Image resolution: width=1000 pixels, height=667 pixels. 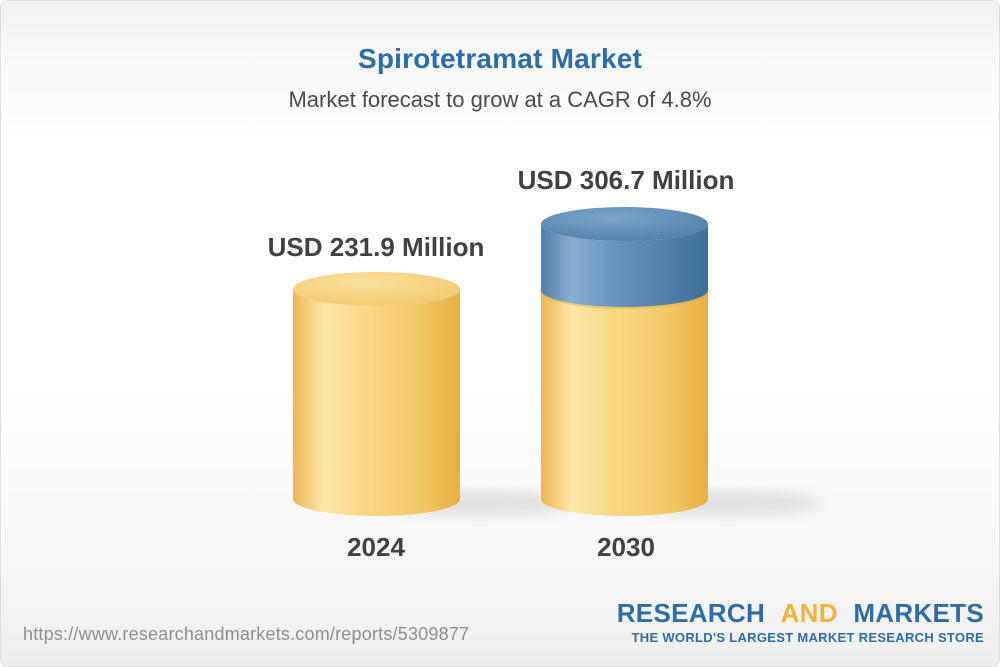 What do you see at coordinates (691, 613) in the screenshot?
I see `logo-word-research: RESEARCH` at bounding box center [691, 613].